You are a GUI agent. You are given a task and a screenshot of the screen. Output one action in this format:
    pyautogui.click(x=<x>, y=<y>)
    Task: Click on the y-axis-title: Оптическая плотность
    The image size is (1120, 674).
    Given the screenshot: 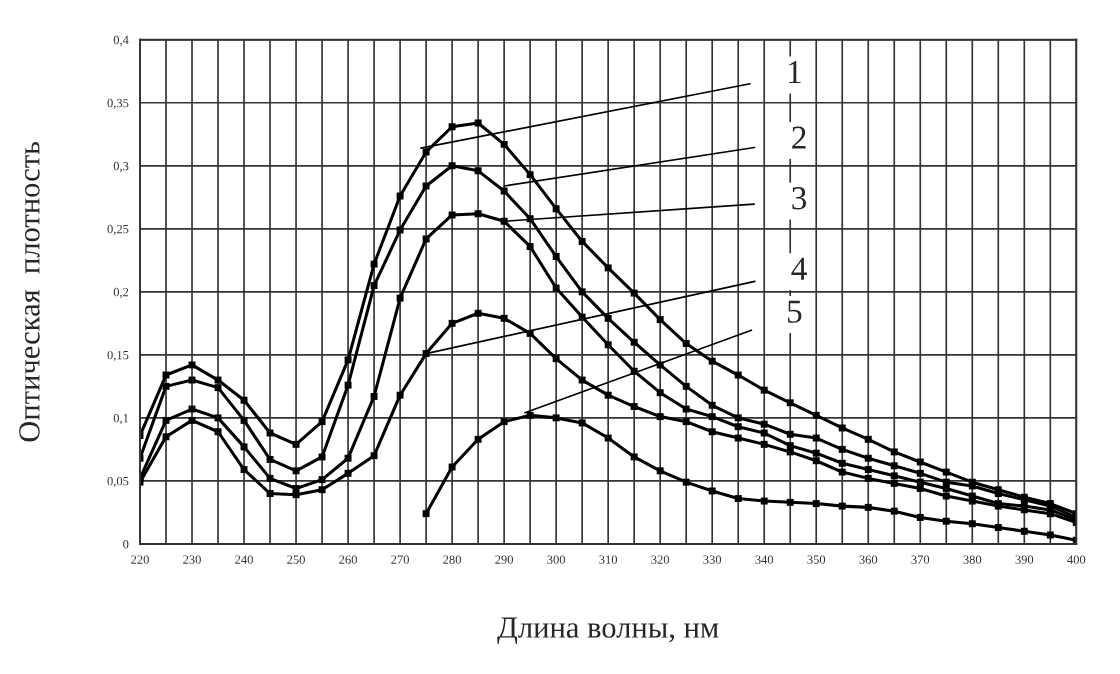 What is the action you would take?
    pyautogui.click(x=29, y=291)
    